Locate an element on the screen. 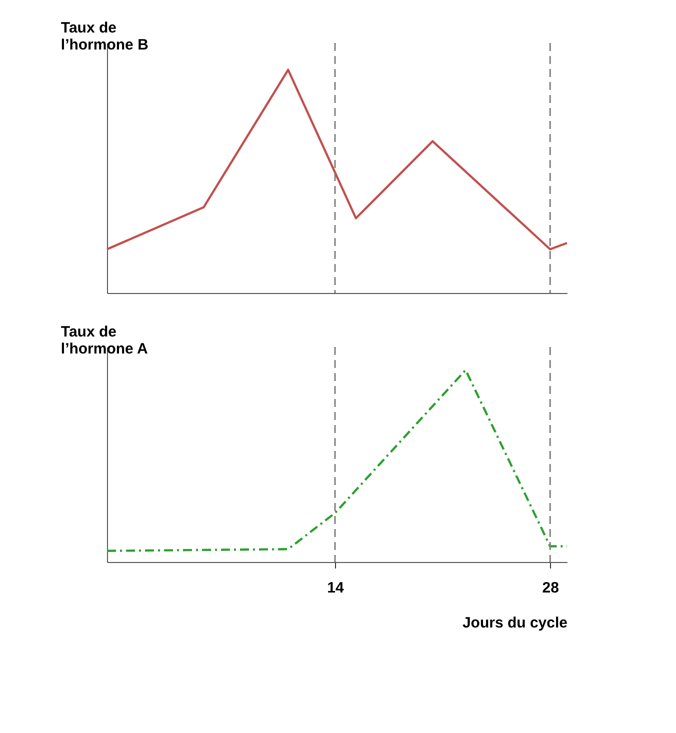 The image size is (676, 733). x-axis-title: Jours du cycle is located at coordinates (515, 623).